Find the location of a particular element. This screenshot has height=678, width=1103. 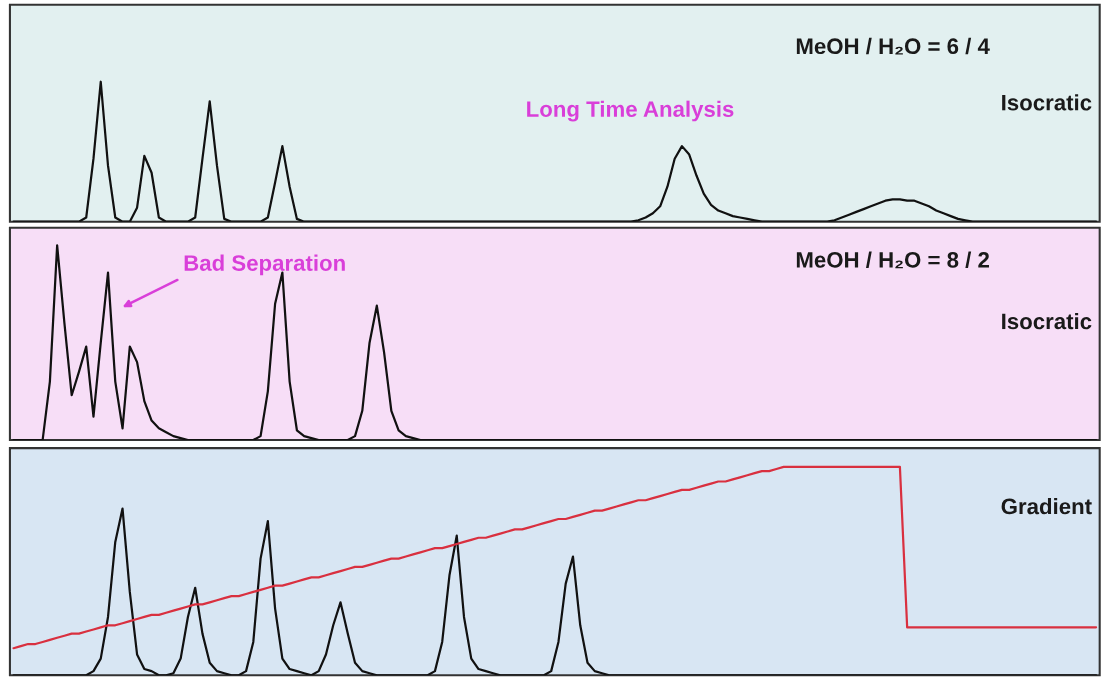

annotation: Bad Separation is located at coordinates (264, 265).